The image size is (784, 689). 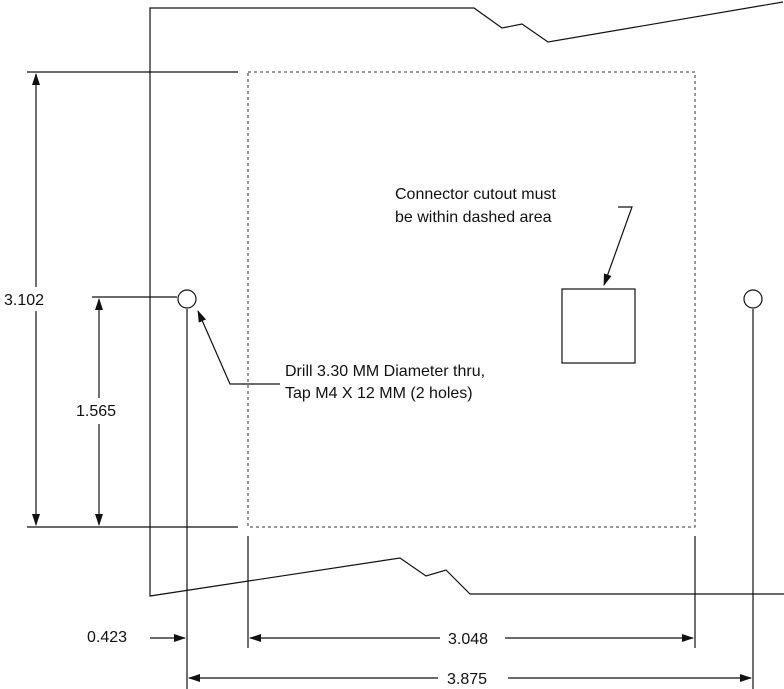 What do you see at coordinates (476, 194) in the screenshot?
I see `connector-note-line1: Connector cutout must` at bounding box center [476, 194].